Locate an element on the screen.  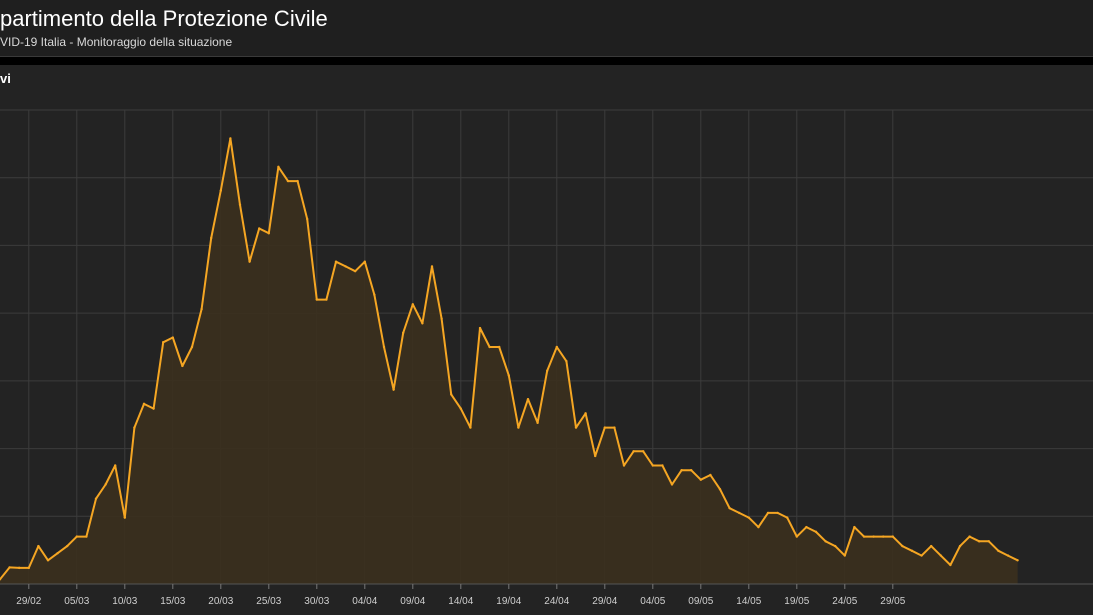
x-tick-label: 24/05 is located at coordinates (844, 601).